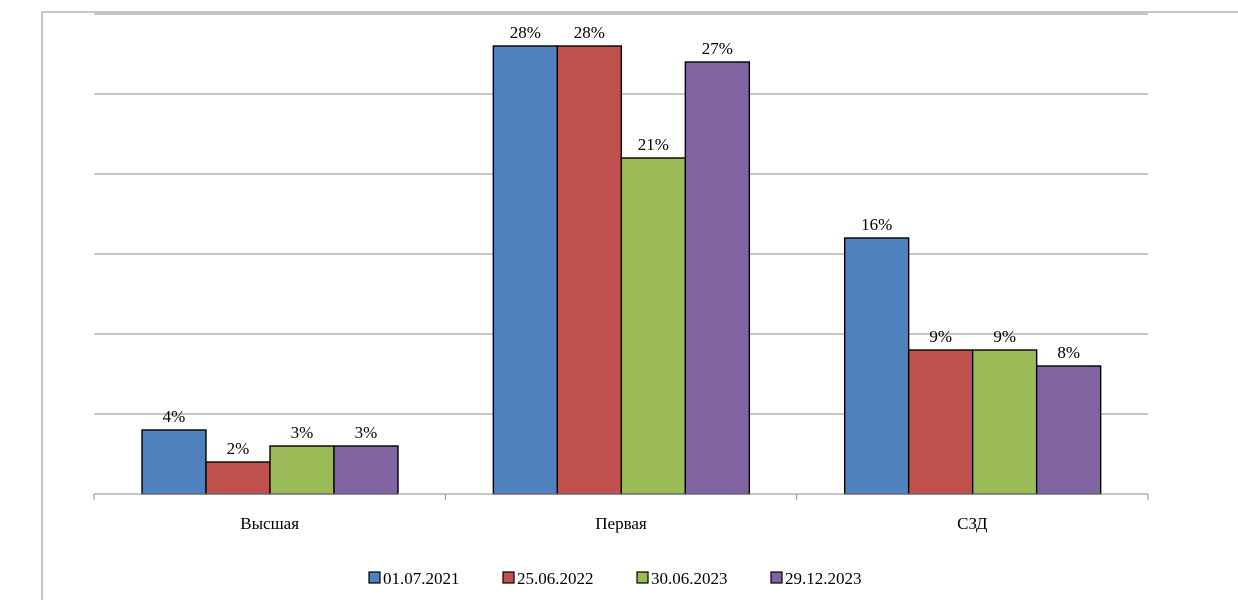 The image size is (1238, 600). What do you see at coordinates (174, 416) in the screenshot?
I see `data-label: 4%` at bounding box center [174, 416].